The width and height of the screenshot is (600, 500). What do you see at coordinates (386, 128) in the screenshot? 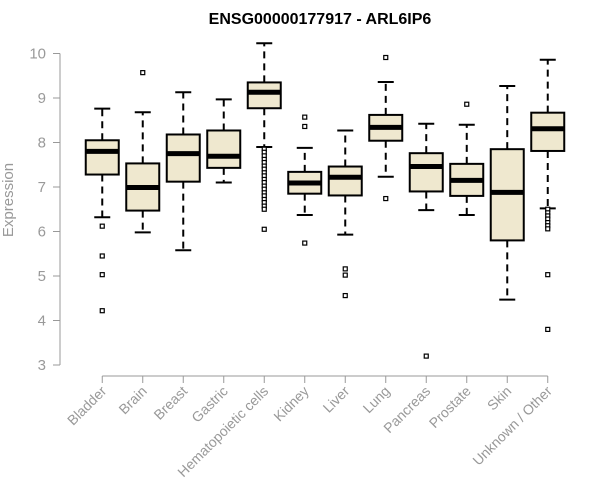
I see `box-lung` at bounding box center [386, 128].